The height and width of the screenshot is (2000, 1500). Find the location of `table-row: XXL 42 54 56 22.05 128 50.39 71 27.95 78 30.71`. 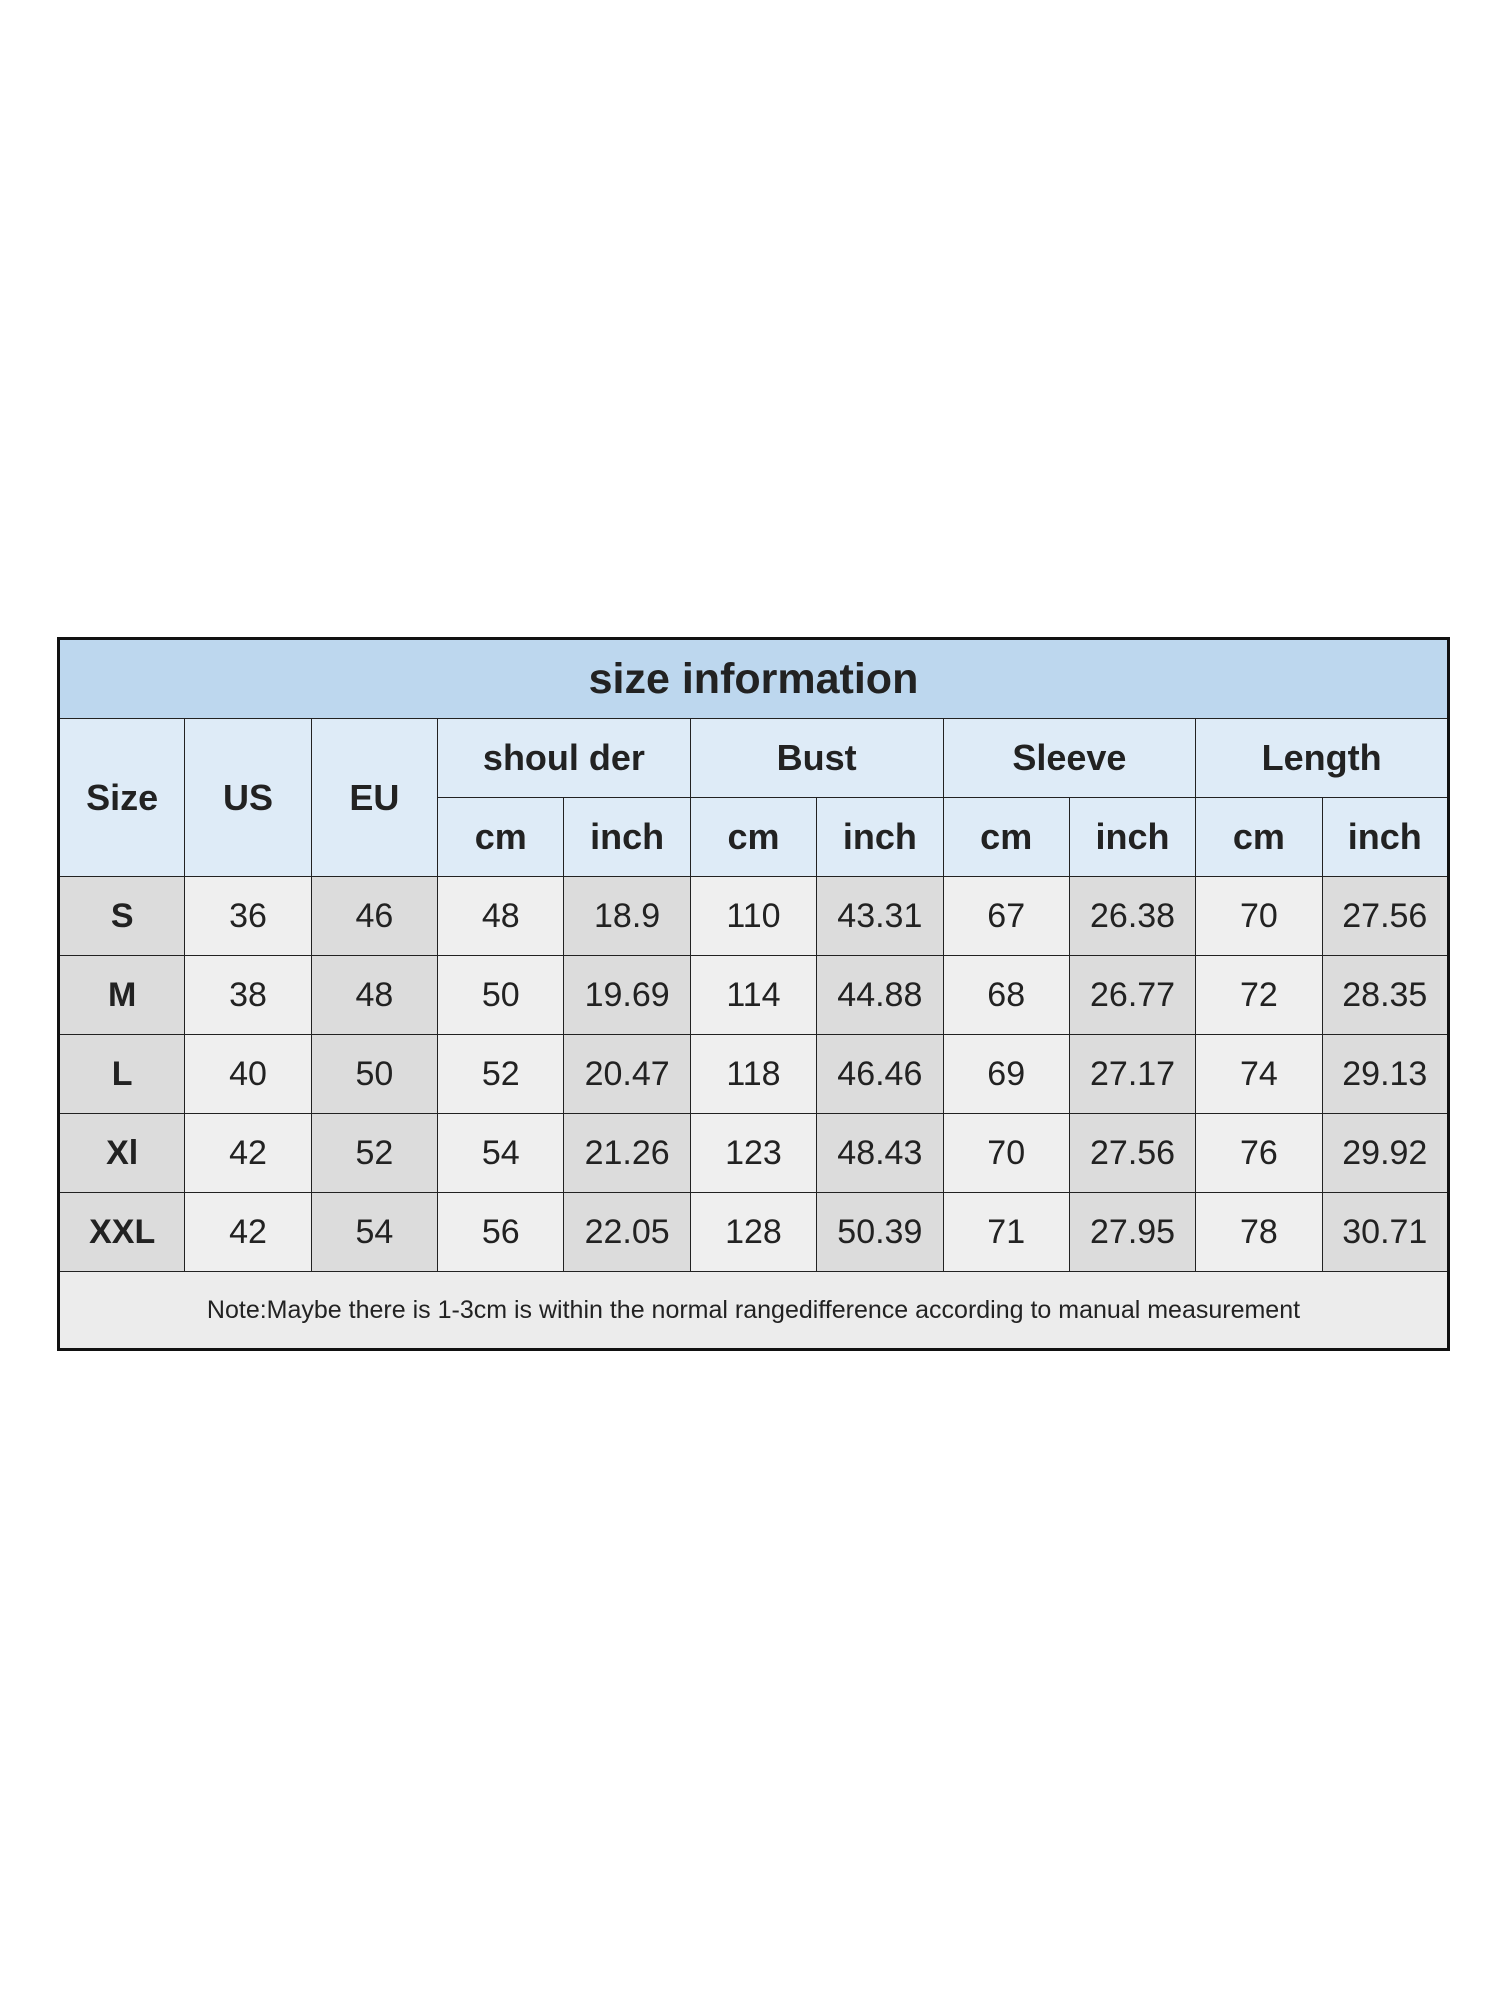

table-row: XXL 42 54 56 22.05 128 50.39 71 27.95 78 30.71 is located at coordinates (753, 1232).